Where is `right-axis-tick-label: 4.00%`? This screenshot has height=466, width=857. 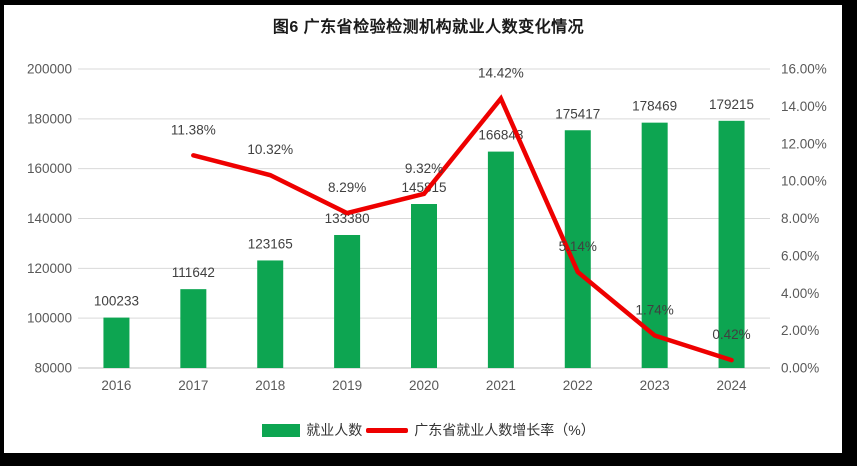
right-axis-tick-label: 4.00% is located at coordinates (800, 293).